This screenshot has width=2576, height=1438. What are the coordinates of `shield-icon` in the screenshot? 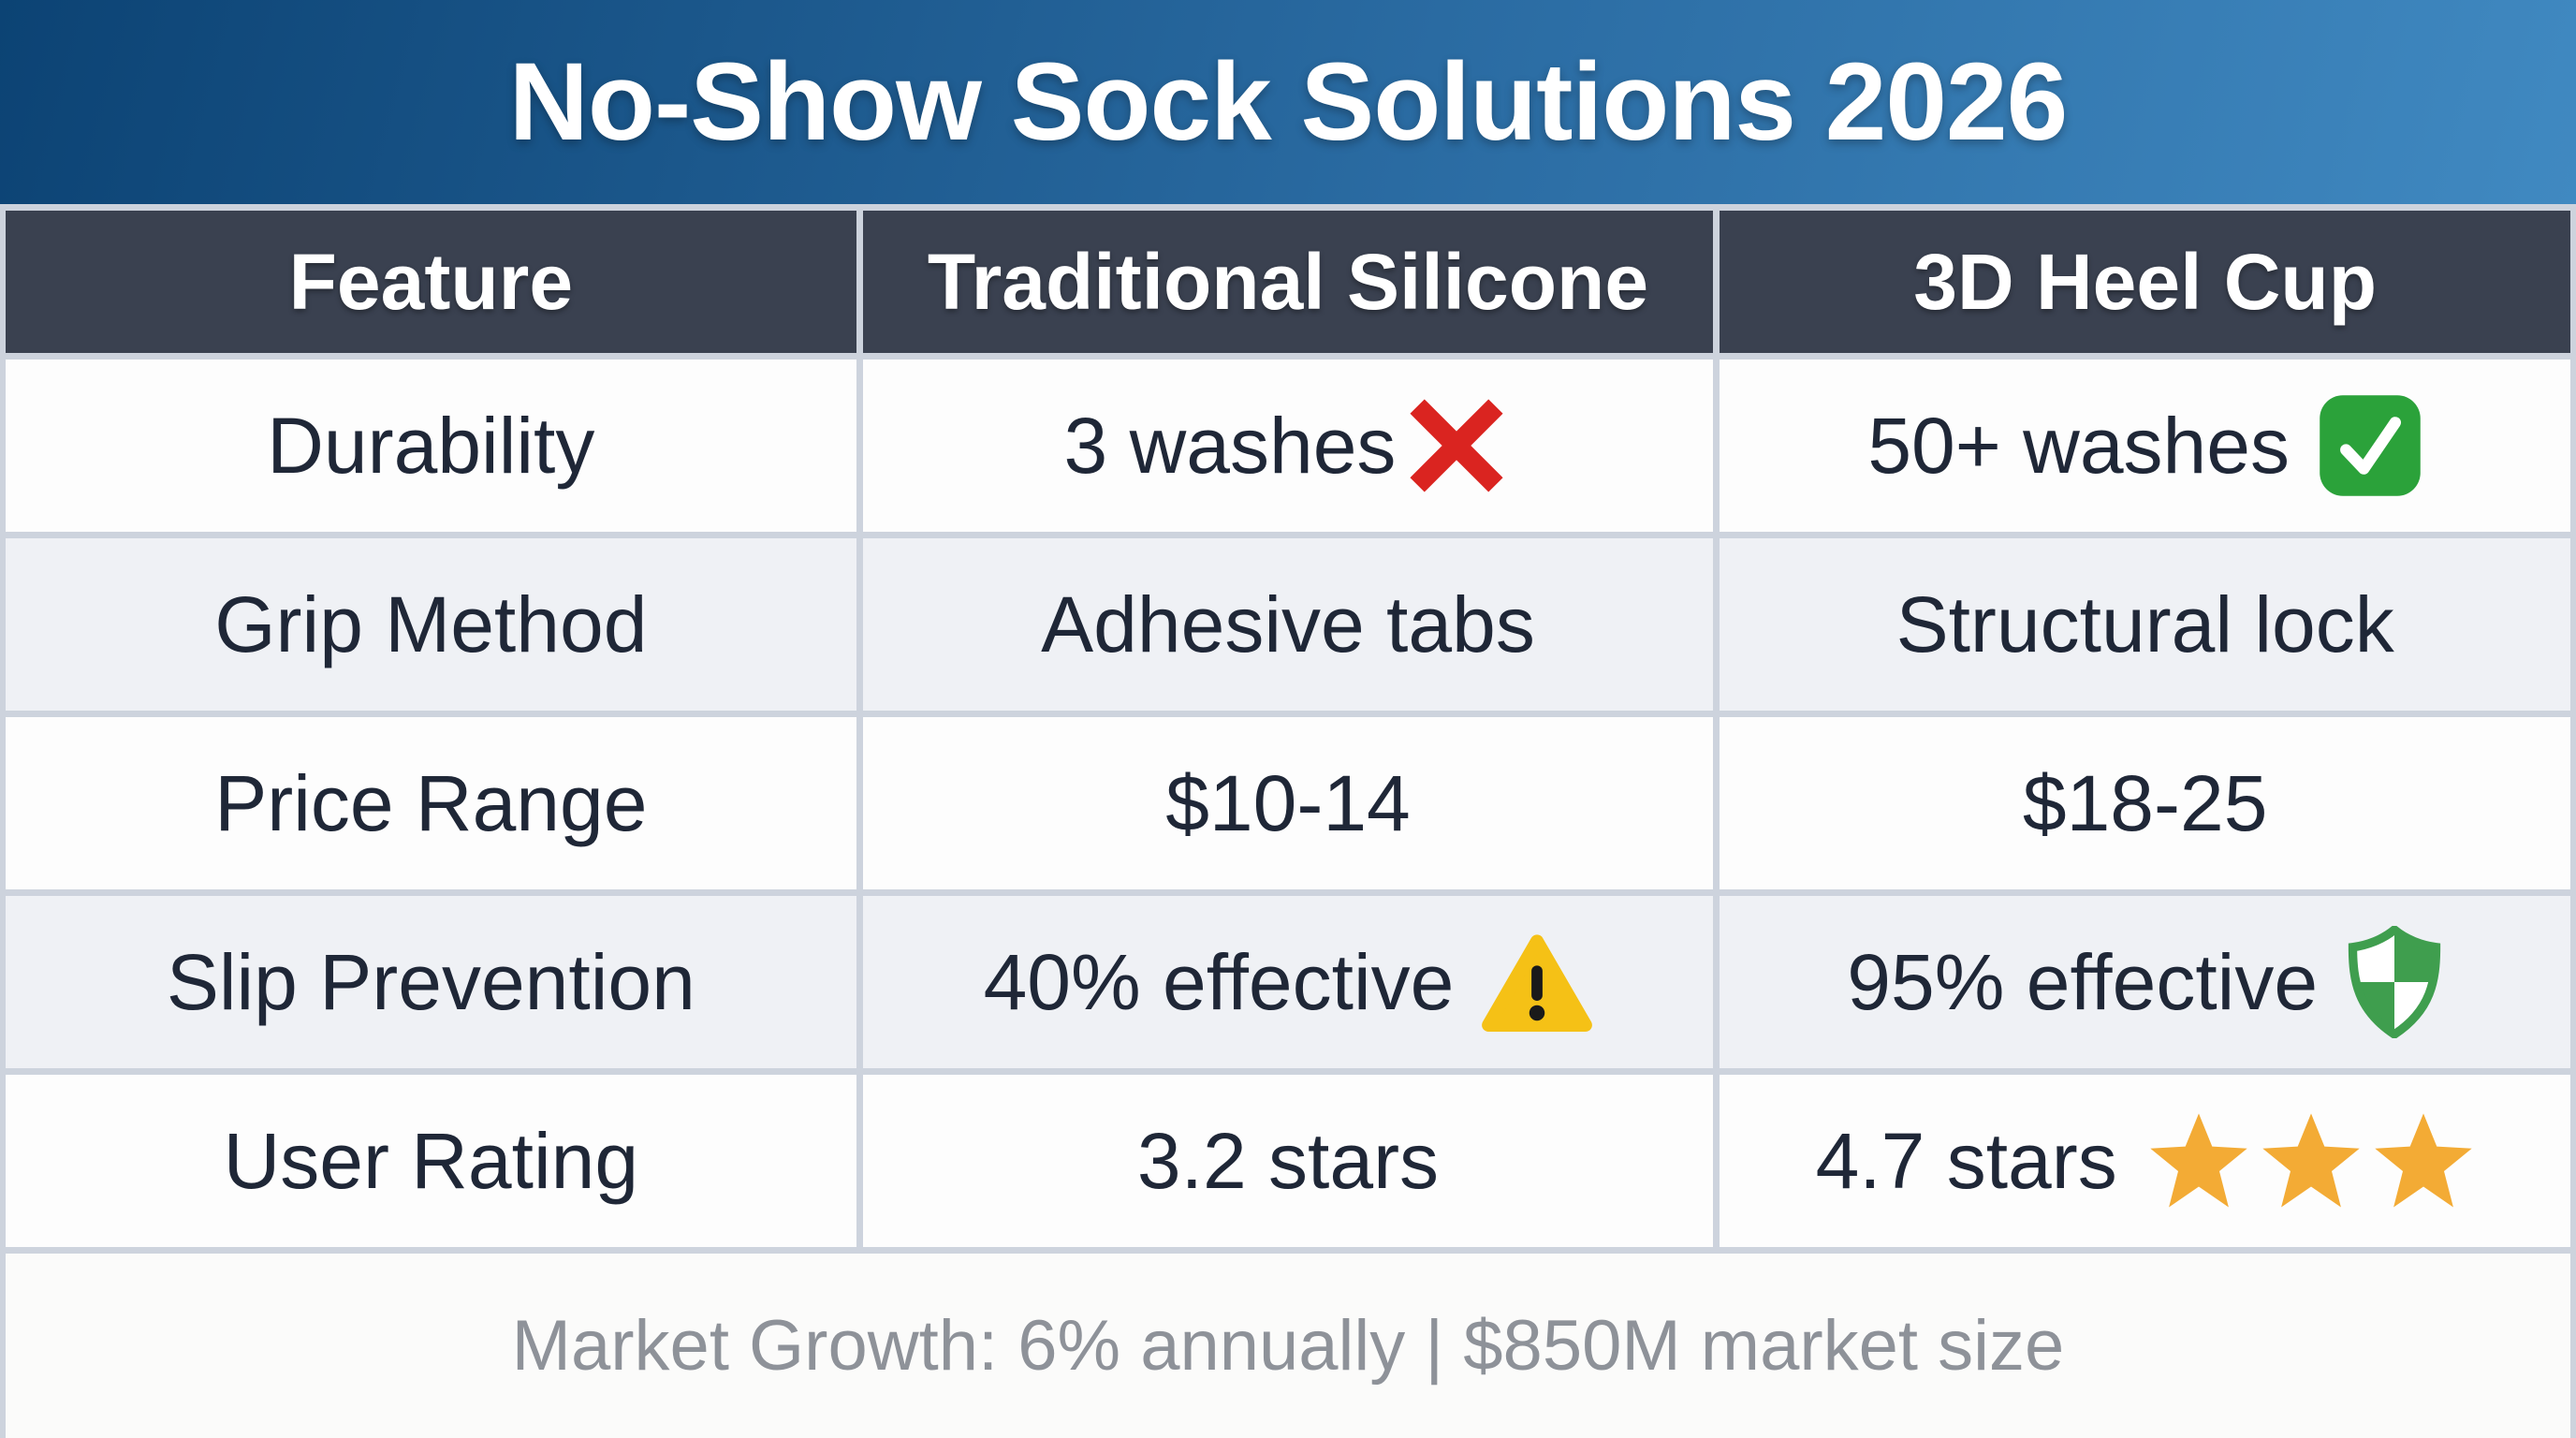 It's located at (2395, 982).